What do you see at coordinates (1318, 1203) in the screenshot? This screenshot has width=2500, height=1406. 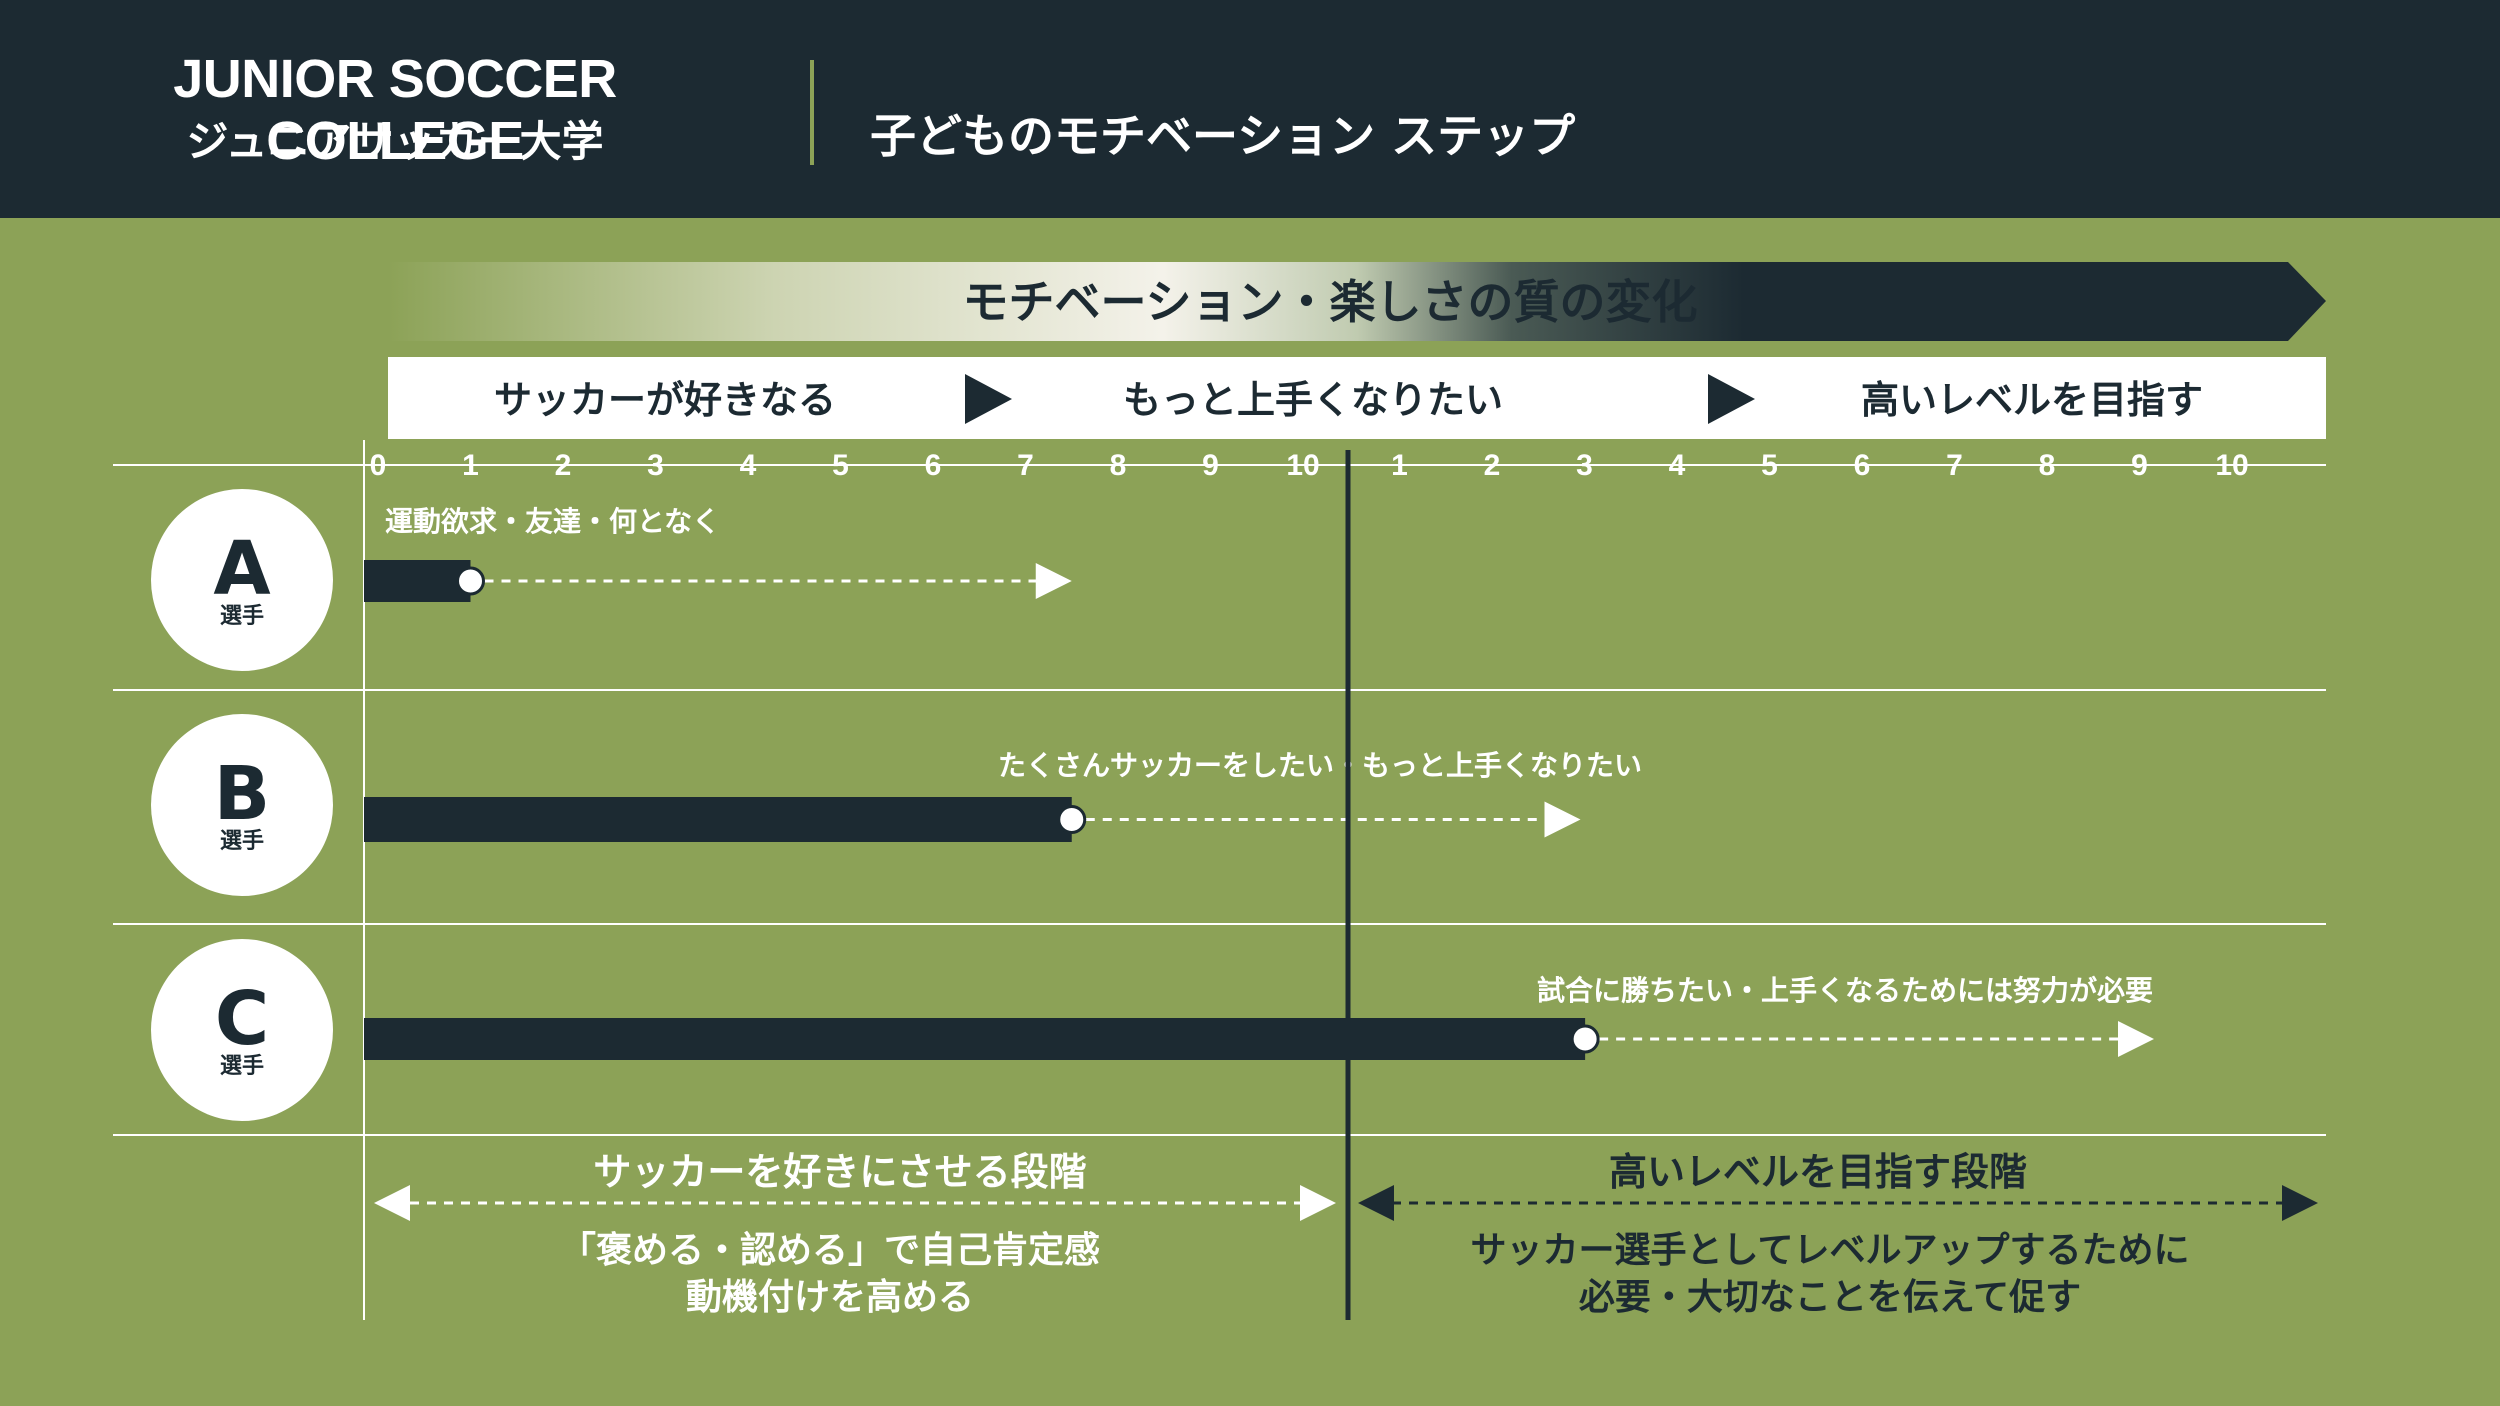 I see `phase-left-arrowhead-end` at bounding box center [1318, 1203].